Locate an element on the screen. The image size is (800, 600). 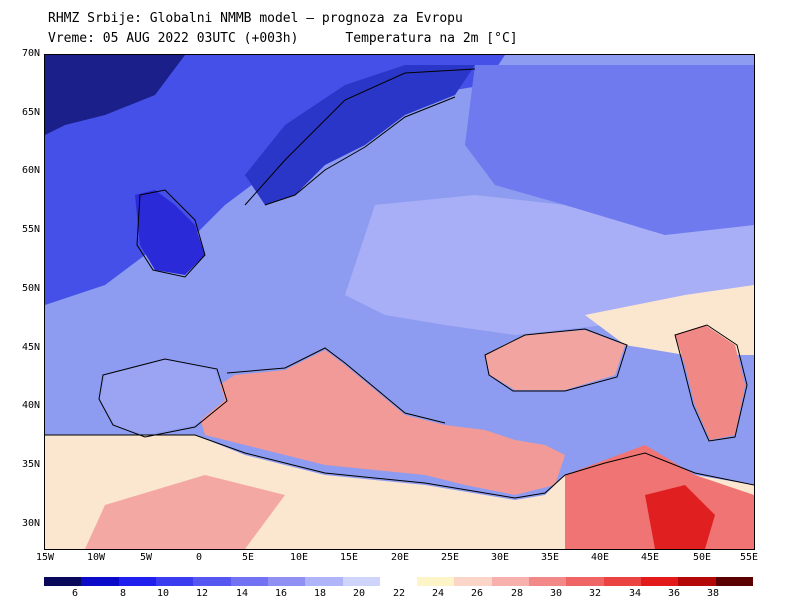
russia-cool is located at coordinates (609, 150).